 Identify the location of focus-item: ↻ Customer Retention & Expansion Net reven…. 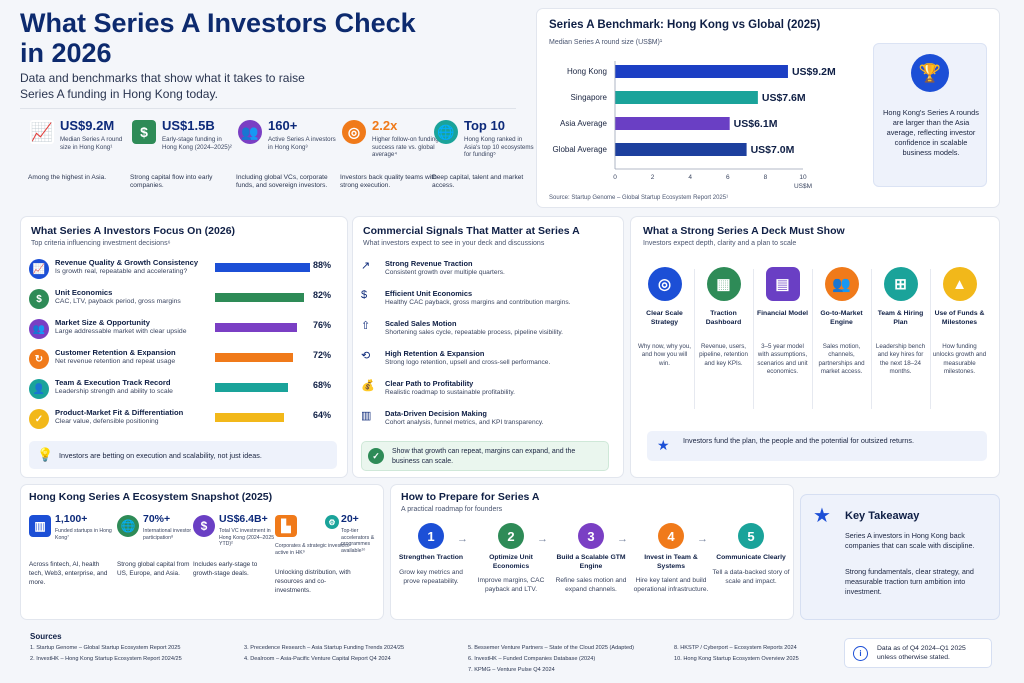
(194, 360).